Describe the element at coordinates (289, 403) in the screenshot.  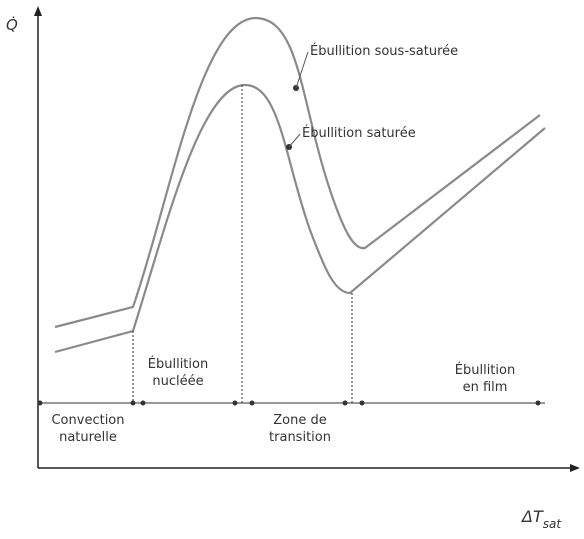
I see `region-dots` at that location.